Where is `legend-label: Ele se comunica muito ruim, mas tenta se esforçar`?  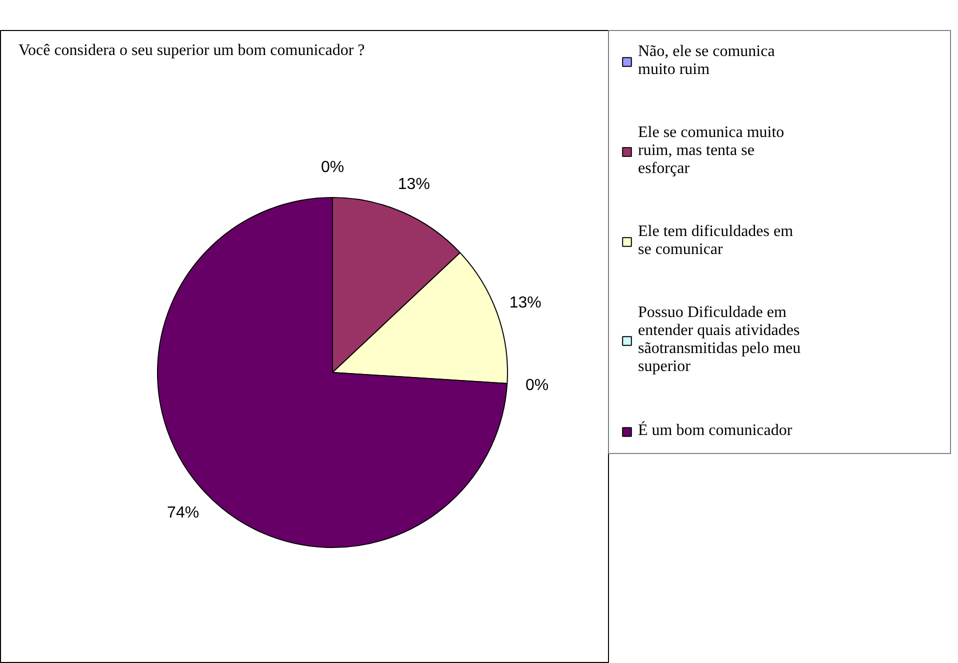 legend-label: Ele se comunica muito ruim, mas tenta se esforçar is located at coordinates (712, 151).